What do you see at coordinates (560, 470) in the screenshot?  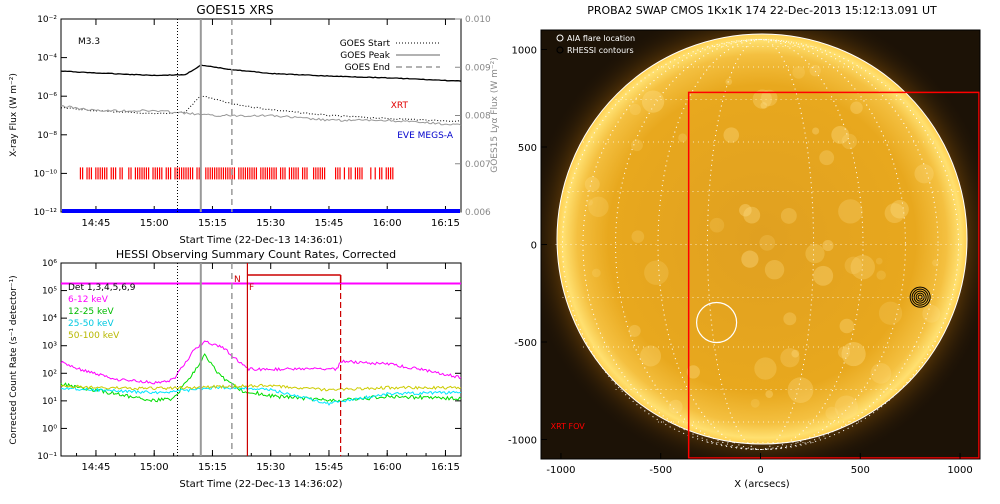 I see `swap-x-tick-label: -1000` at bounding box center [560, 470].